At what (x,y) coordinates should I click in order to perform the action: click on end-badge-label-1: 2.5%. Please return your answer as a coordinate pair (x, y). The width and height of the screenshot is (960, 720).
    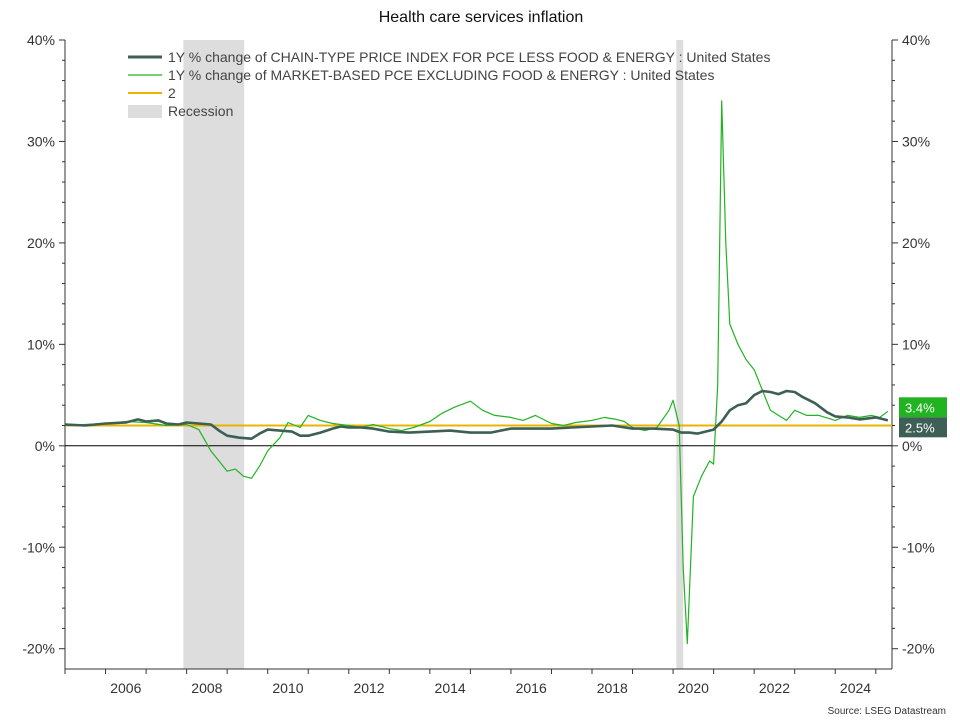
    Looking at the image, I should click on (920, 427).